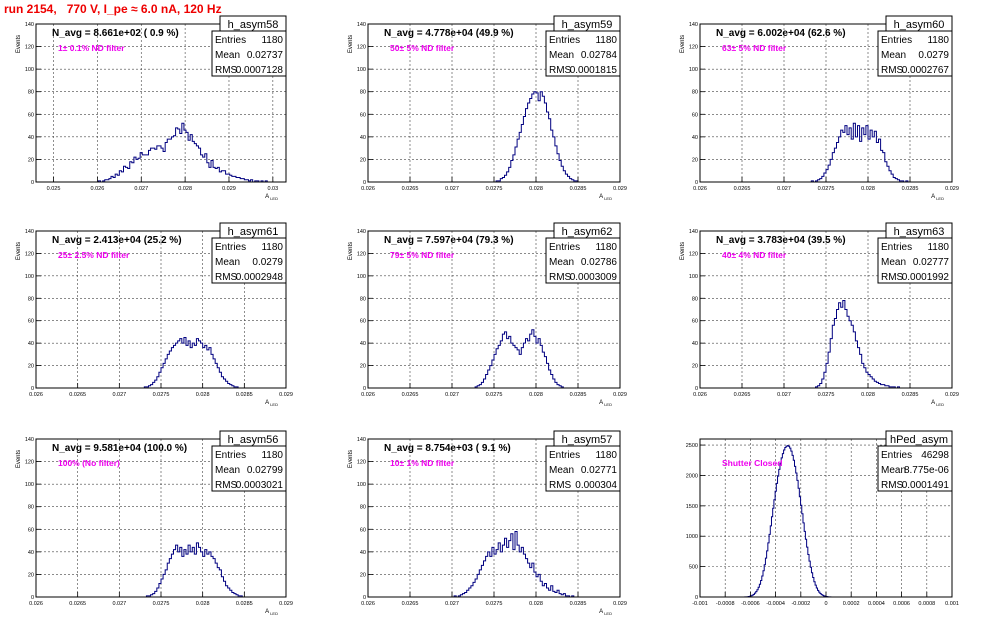 The image size is (996, 622). What do you see at coordinates (693, 568) in the screenshot?
I see `y-tick-label: 500` at bounding box center [693, 568].